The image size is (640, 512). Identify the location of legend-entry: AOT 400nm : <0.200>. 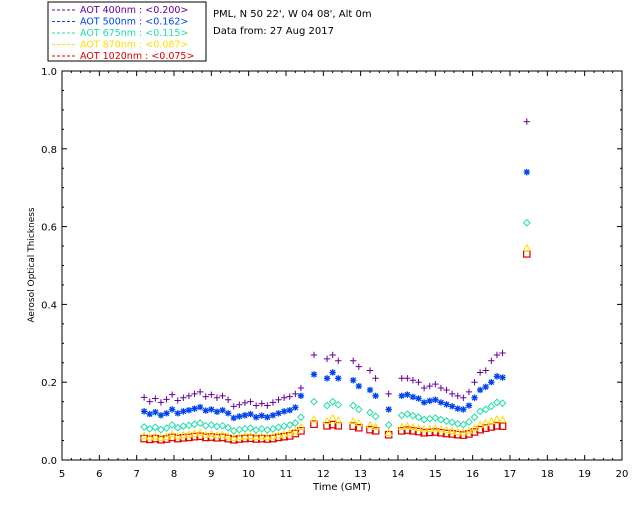
(134, 10).